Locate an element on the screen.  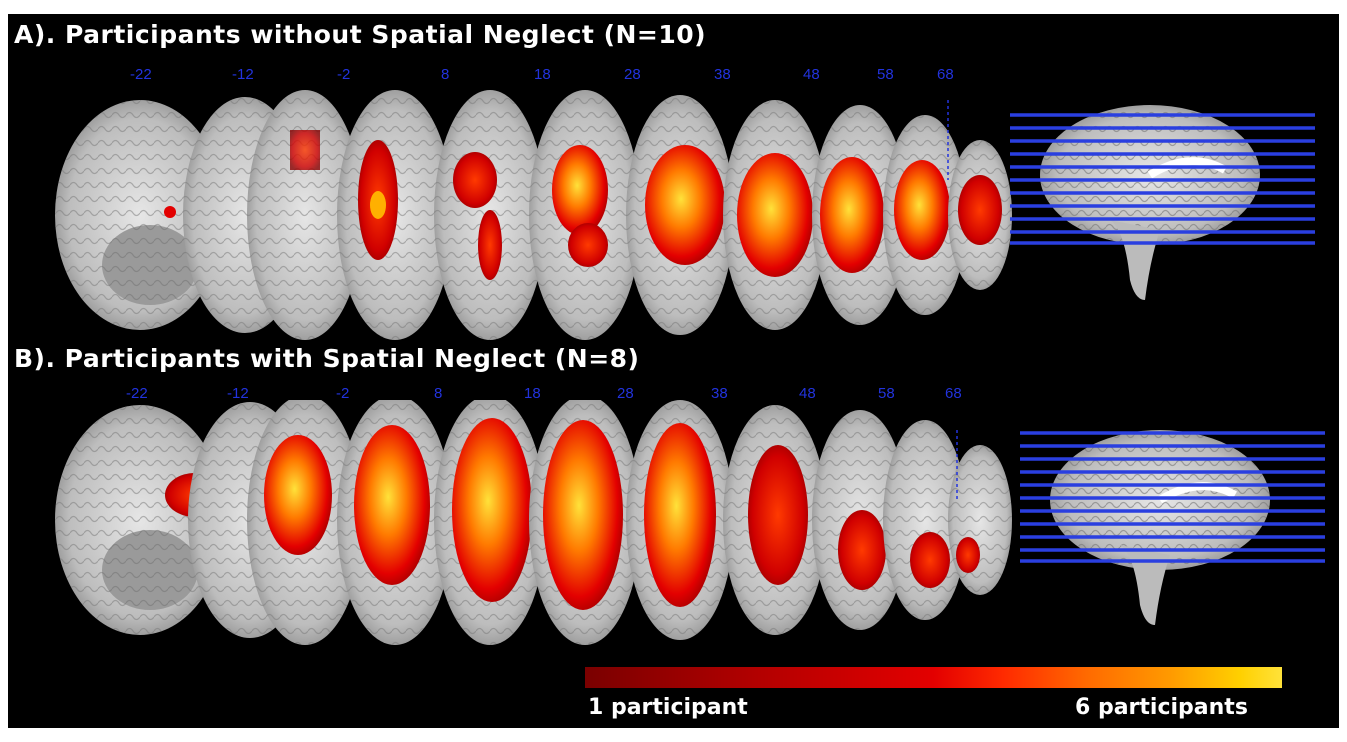
colorbar-min-label: 1 participant is located at coordinates (668, 707).